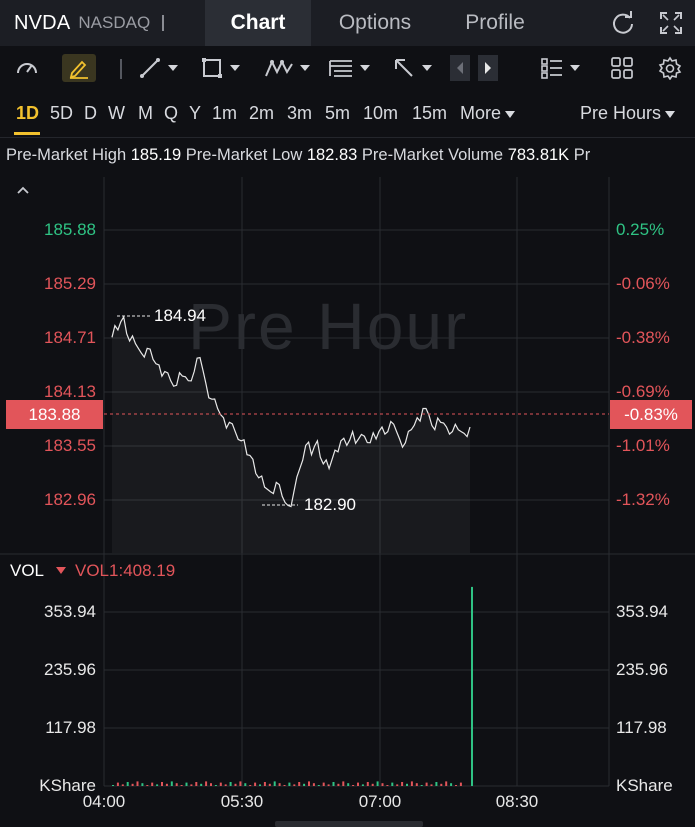 Image resolution: width=695 pixels, height=827 pixels. Describe the element at coordinates (481, 113) in the screenshot. I see `more-label: More` at that location.